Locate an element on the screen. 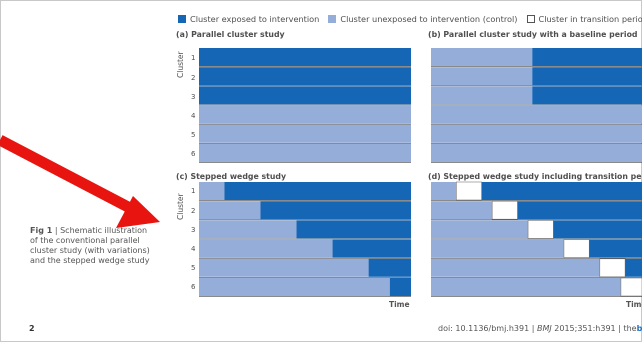 This screenshot has width=642, height=342. panel-b is located at coordinates (536, 105).